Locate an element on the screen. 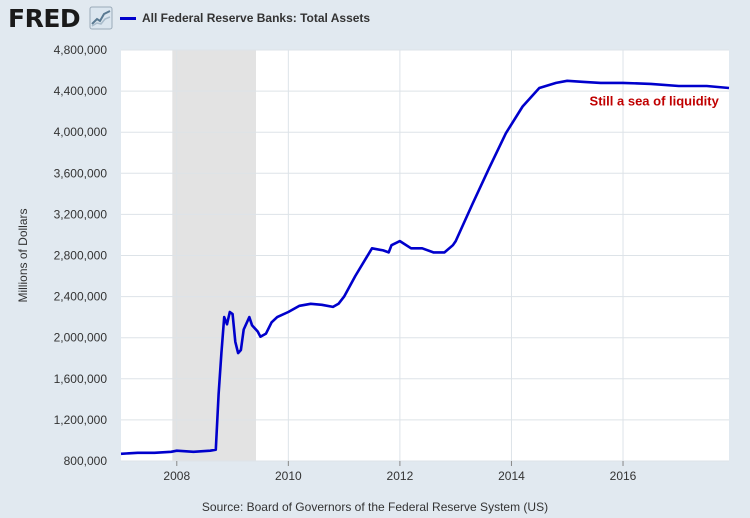 The width and height of the screenshot is (750, 518). x-tick-label: 2016 is located at coordinates (623, 476).